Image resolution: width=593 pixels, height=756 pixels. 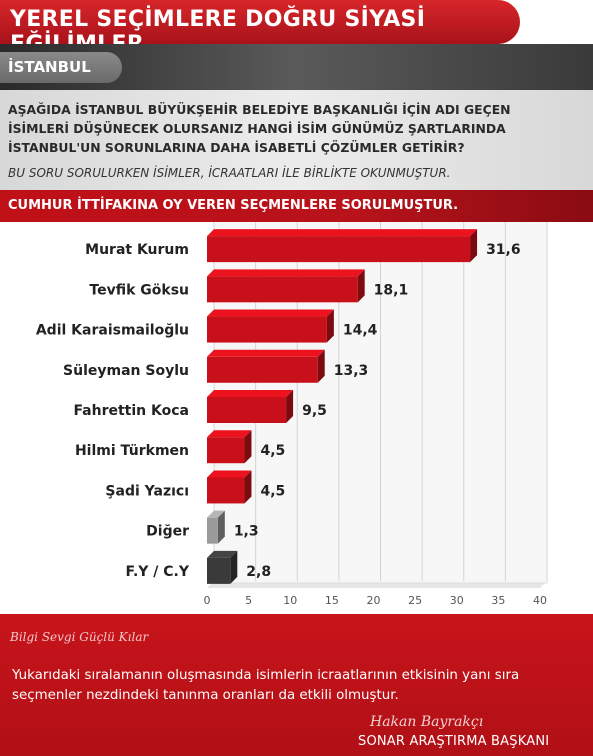 I want to click on x-tick-label: 25, so click(x=415, y=600).